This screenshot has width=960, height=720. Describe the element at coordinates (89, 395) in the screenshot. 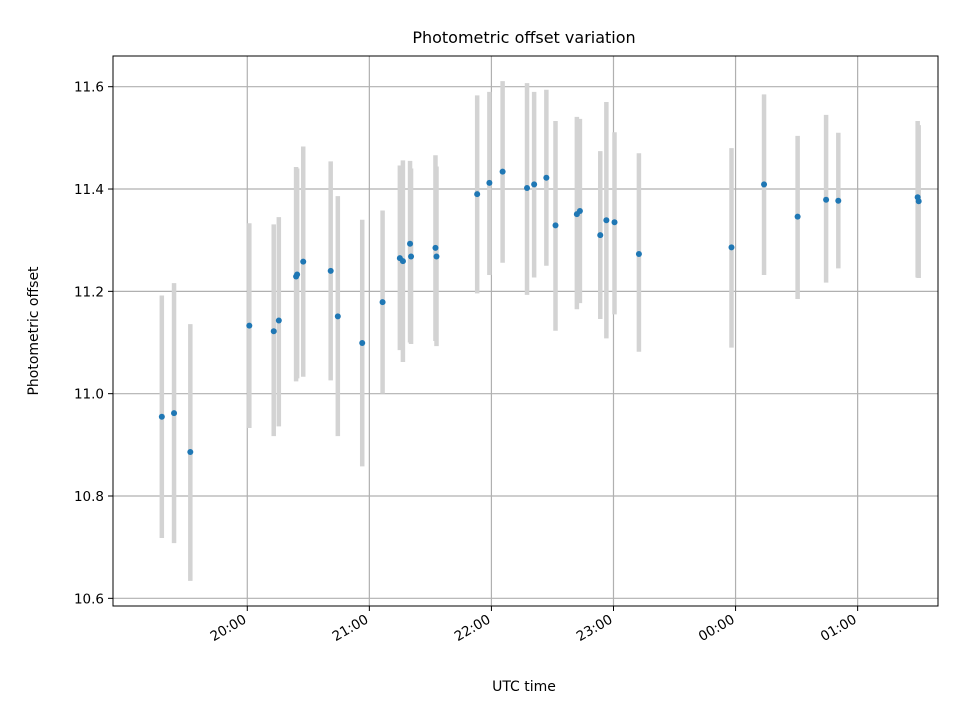

I see `y-tick-label: 11.0` at that location.